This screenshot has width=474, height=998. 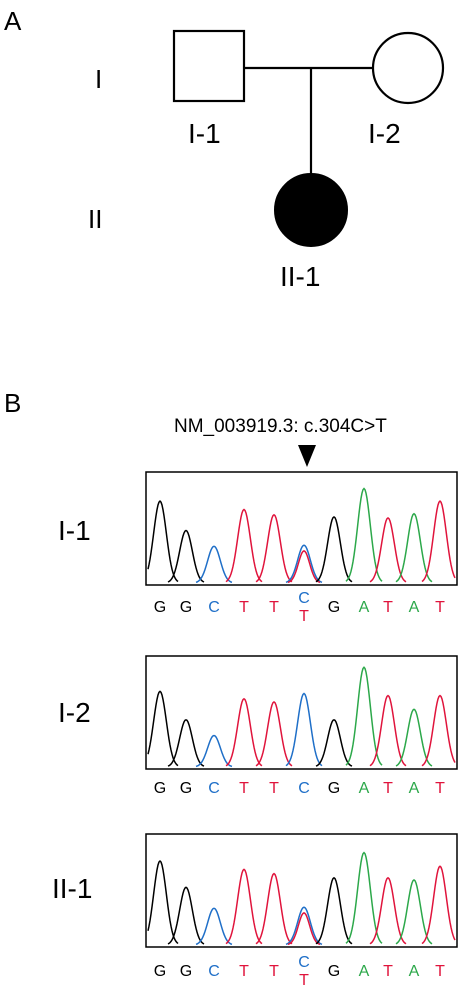 What do you see at coordinates (280, 426) in the screenshot?
I see `variant-label: NM_003919.3: c.304C>T` at bounding box center [280, 426].